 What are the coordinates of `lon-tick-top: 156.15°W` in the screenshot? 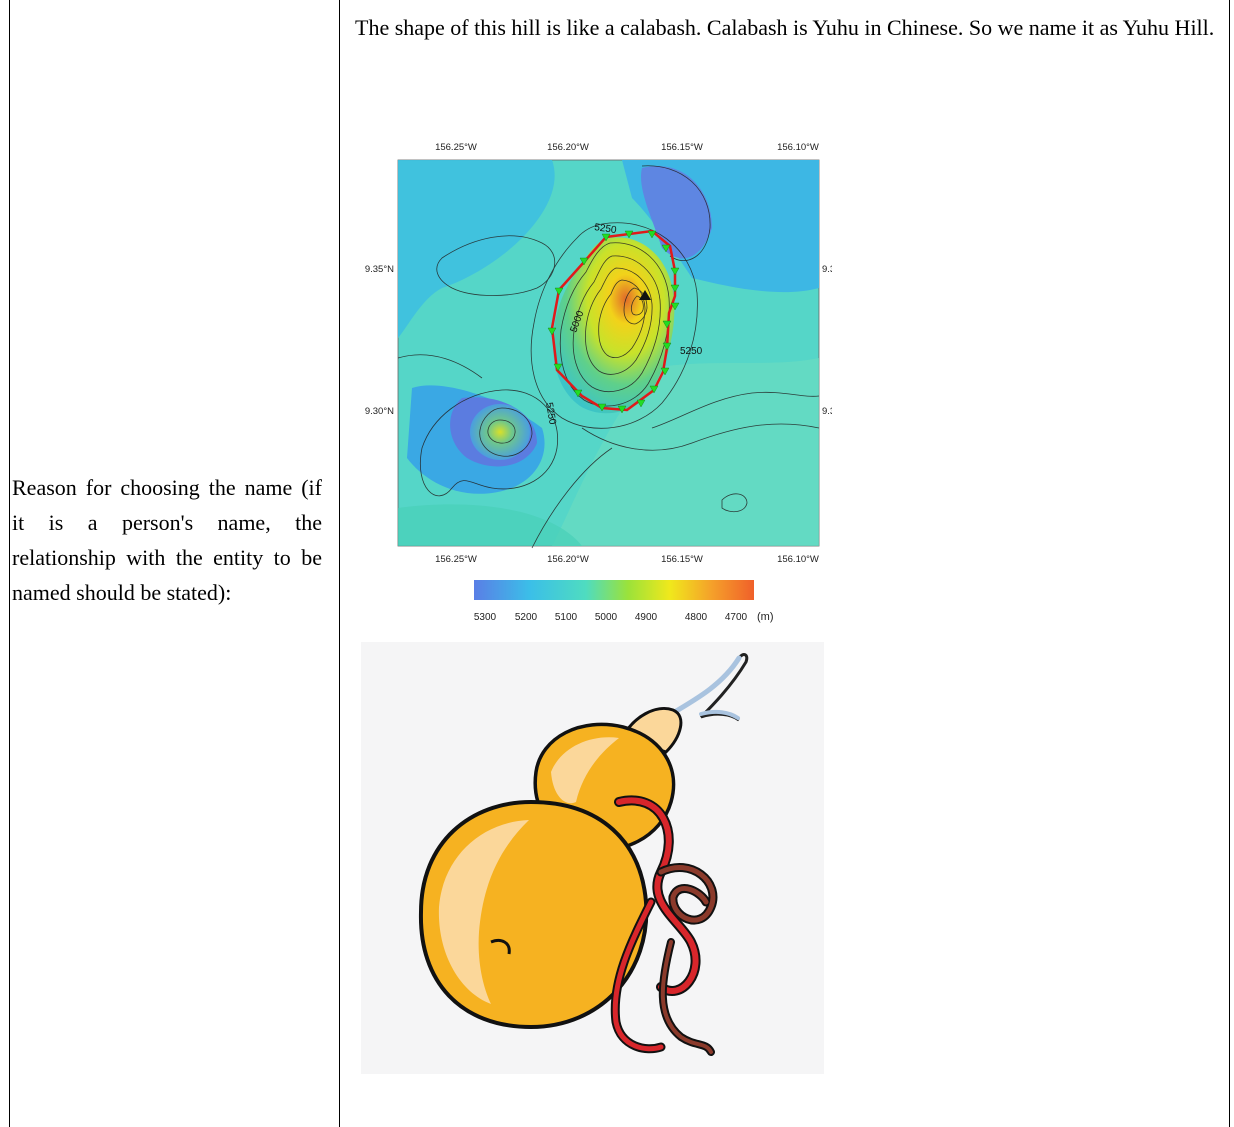 It's located at (682, 147).